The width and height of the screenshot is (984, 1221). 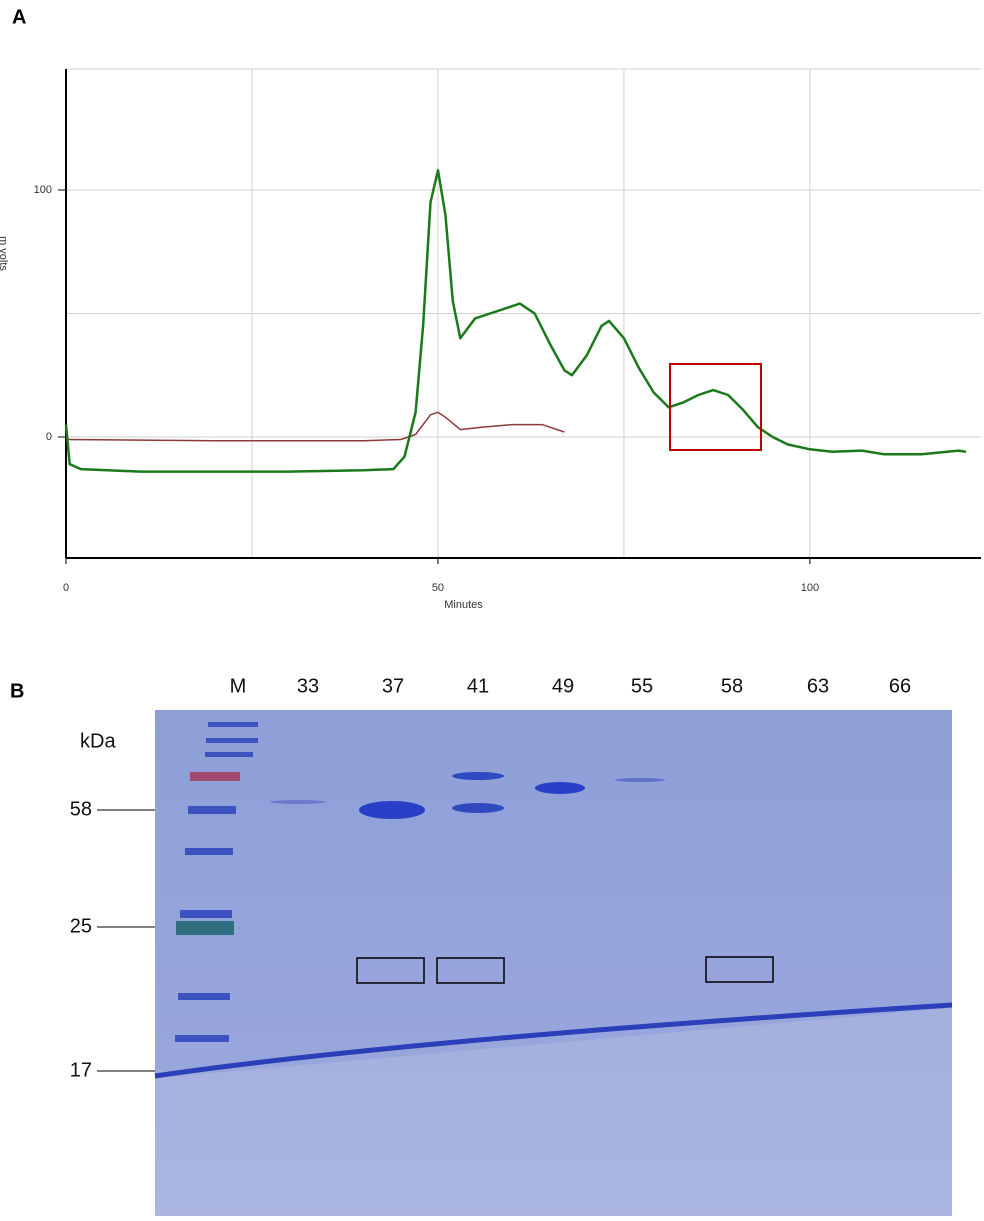 I want to click on x-axis-label: Minutes, so click(x=463, y=605).